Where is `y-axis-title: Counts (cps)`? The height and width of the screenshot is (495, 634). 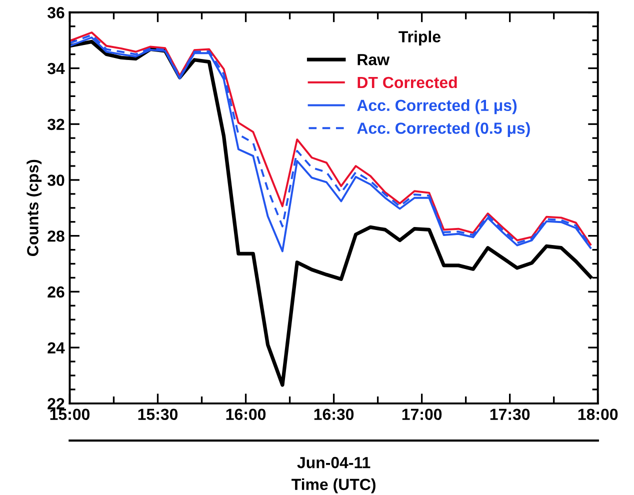 y-axis-title: Counts (cps) is located at coordinates (34, 208).